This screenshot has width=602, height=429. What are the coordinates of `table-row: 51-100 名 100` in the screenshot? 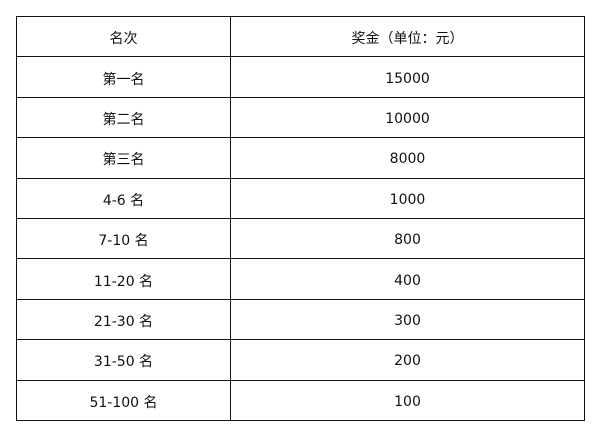 It's located at (300, 400).